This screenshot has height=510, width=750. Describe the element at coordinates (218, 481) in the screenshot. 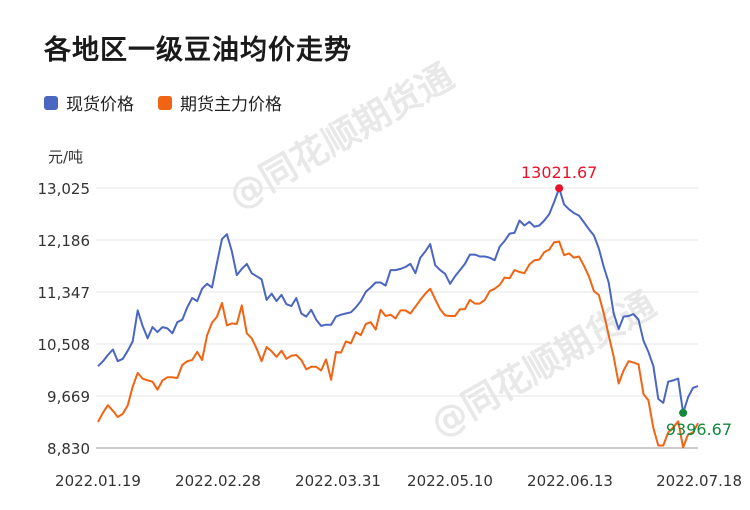

I see `x-tick-label: 2022.02.28` at that location.